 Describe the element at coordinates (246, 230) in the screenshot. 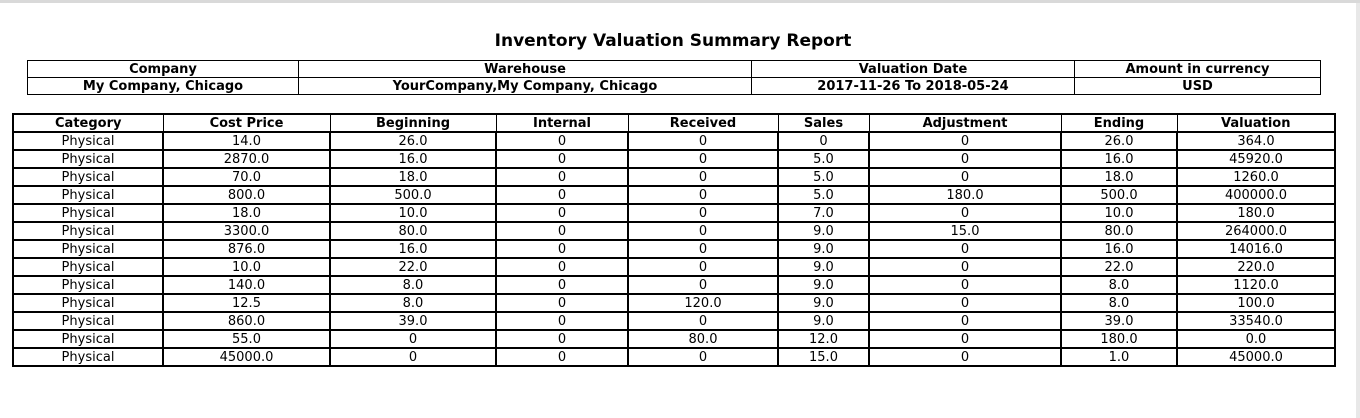

I see `cell-cost-price: 3300.0` at that location.